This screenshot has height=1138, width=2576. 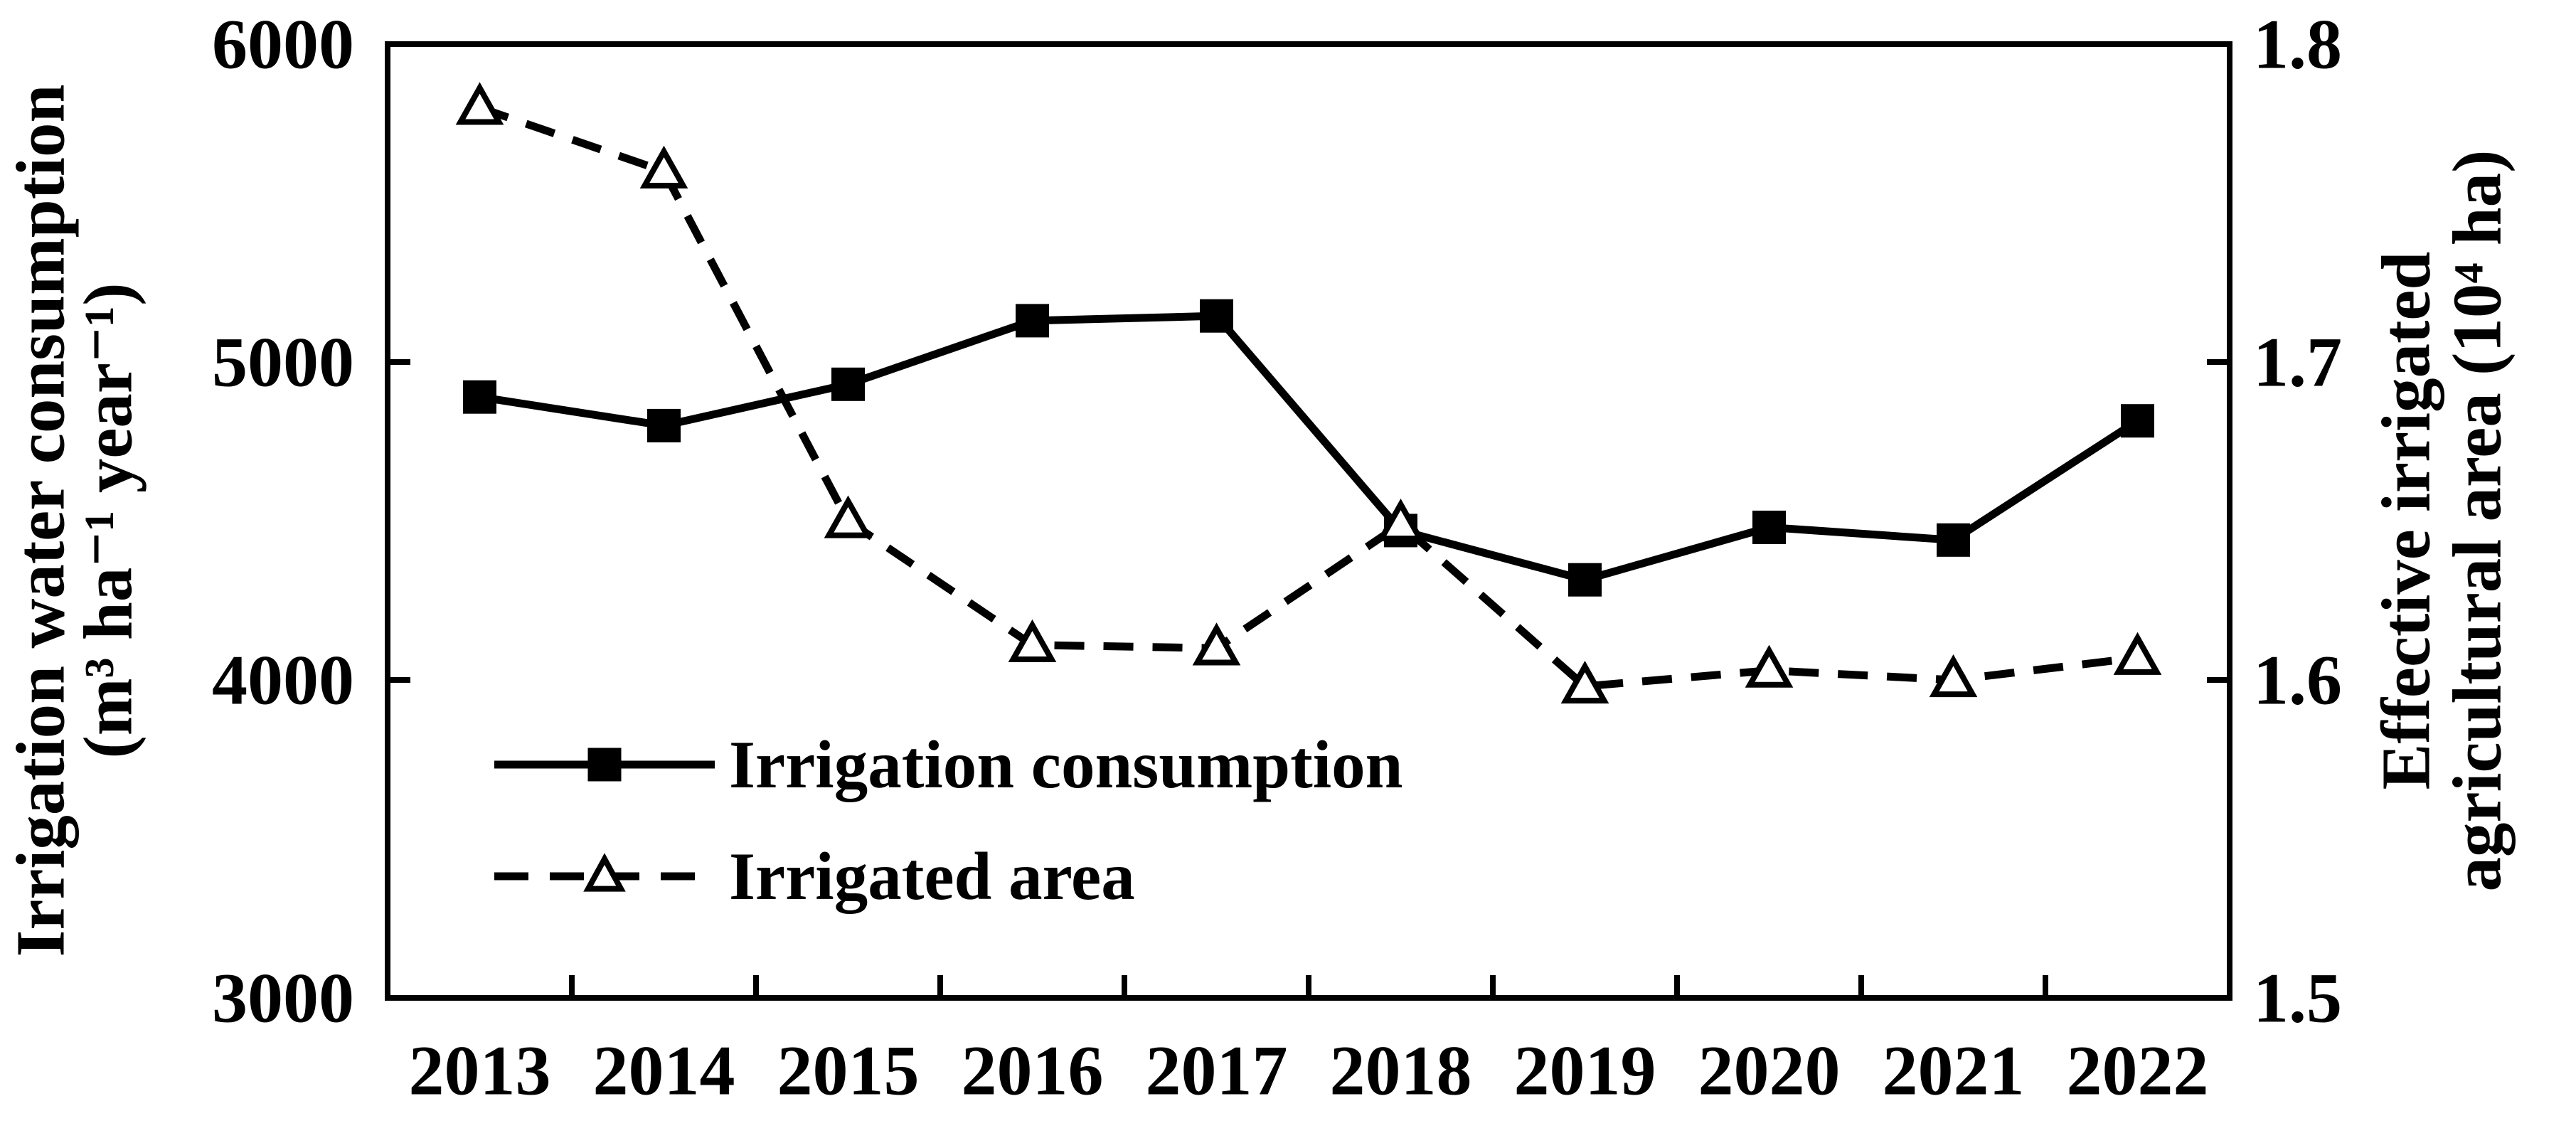 What do you see at coordinates (2297, 362) in the screenshot?
I see `right-axis-tick-label: 1.7` at bounding box center [2297, 362].